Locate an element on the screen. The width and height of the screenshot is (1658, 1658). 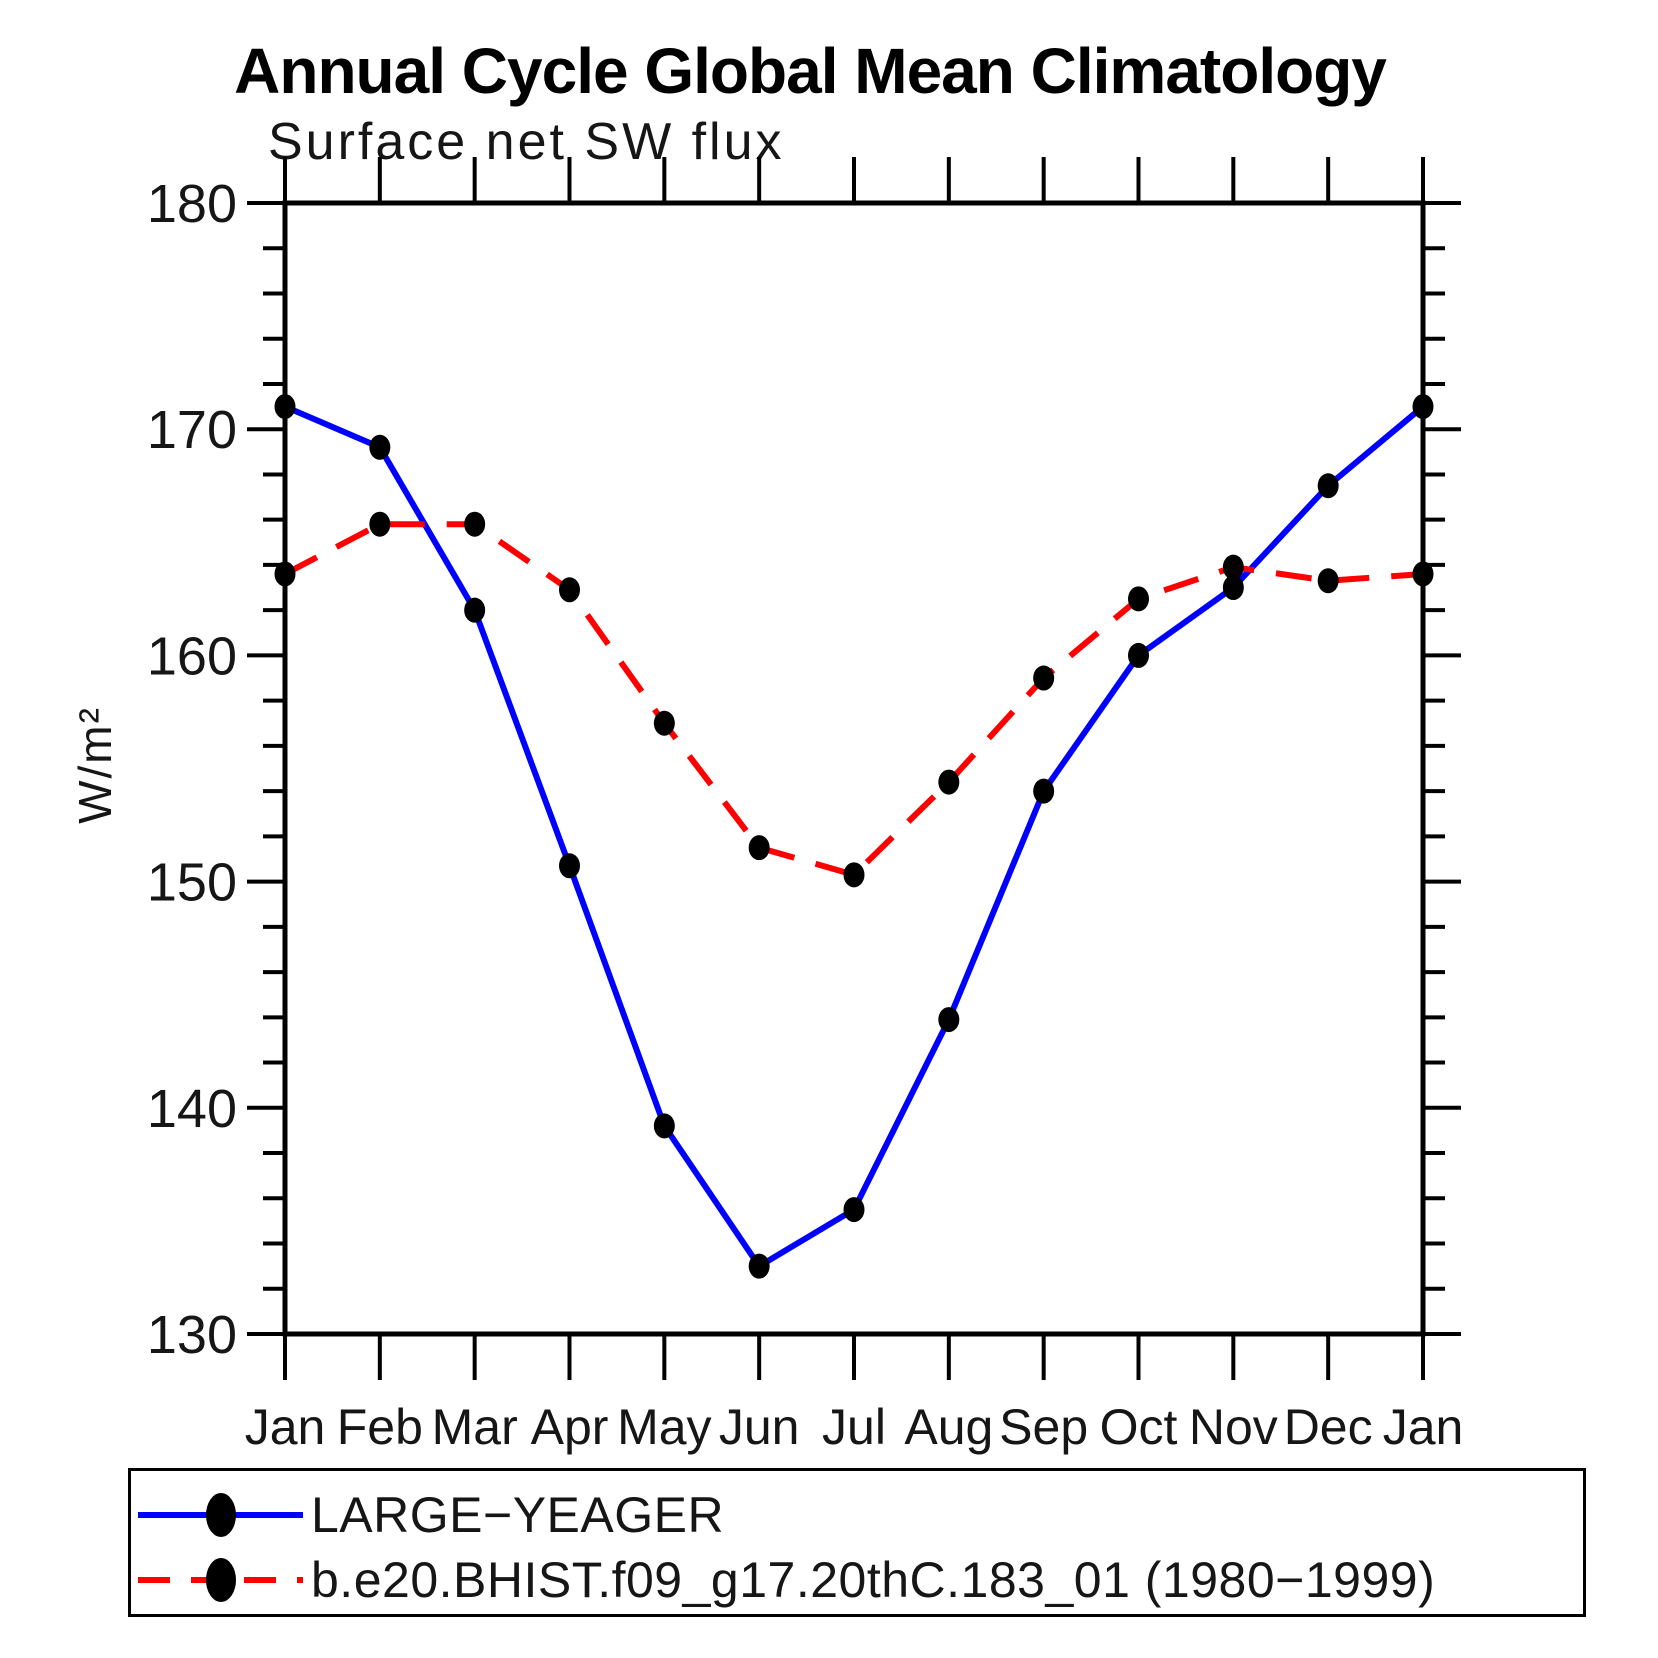
y-tick-label: 130 is located at coordinates (192, 1335).